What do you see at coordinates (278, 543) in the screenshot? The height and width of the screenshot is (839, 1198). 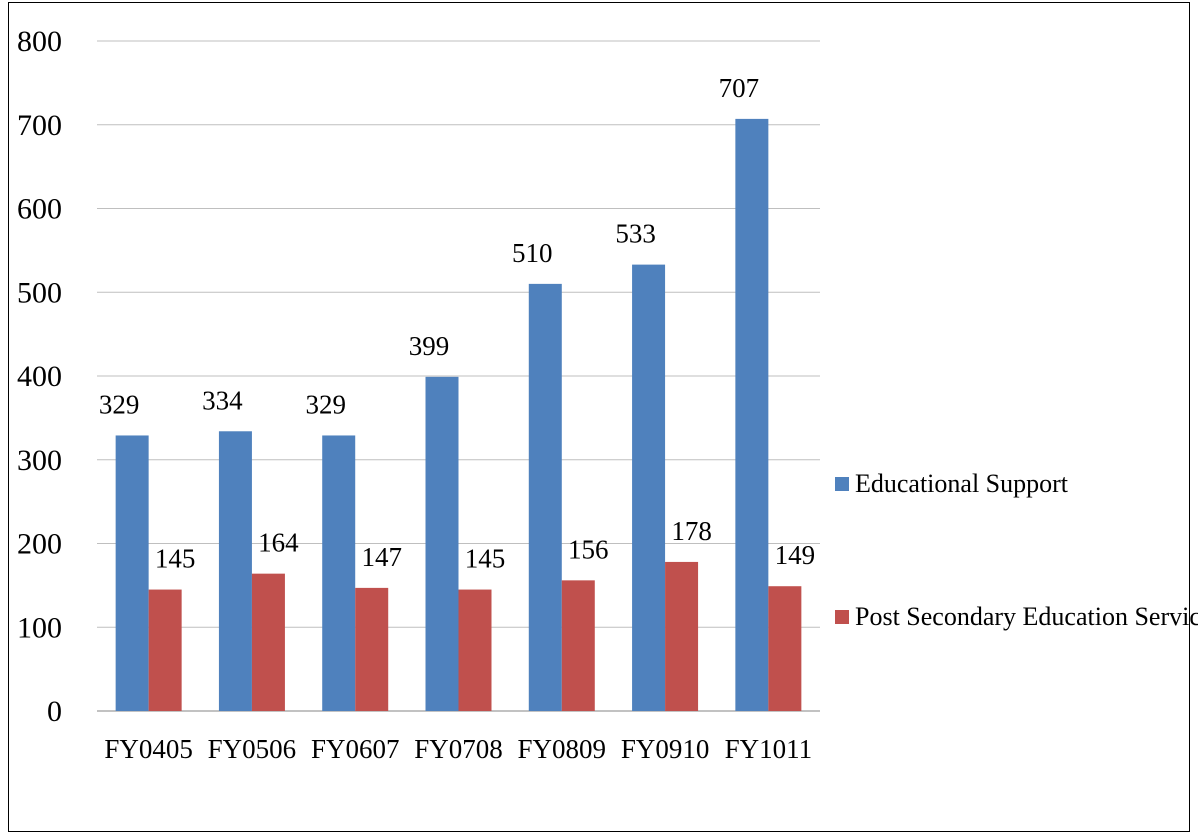 I see `data-label: 164` at bounding box center [278, 543].